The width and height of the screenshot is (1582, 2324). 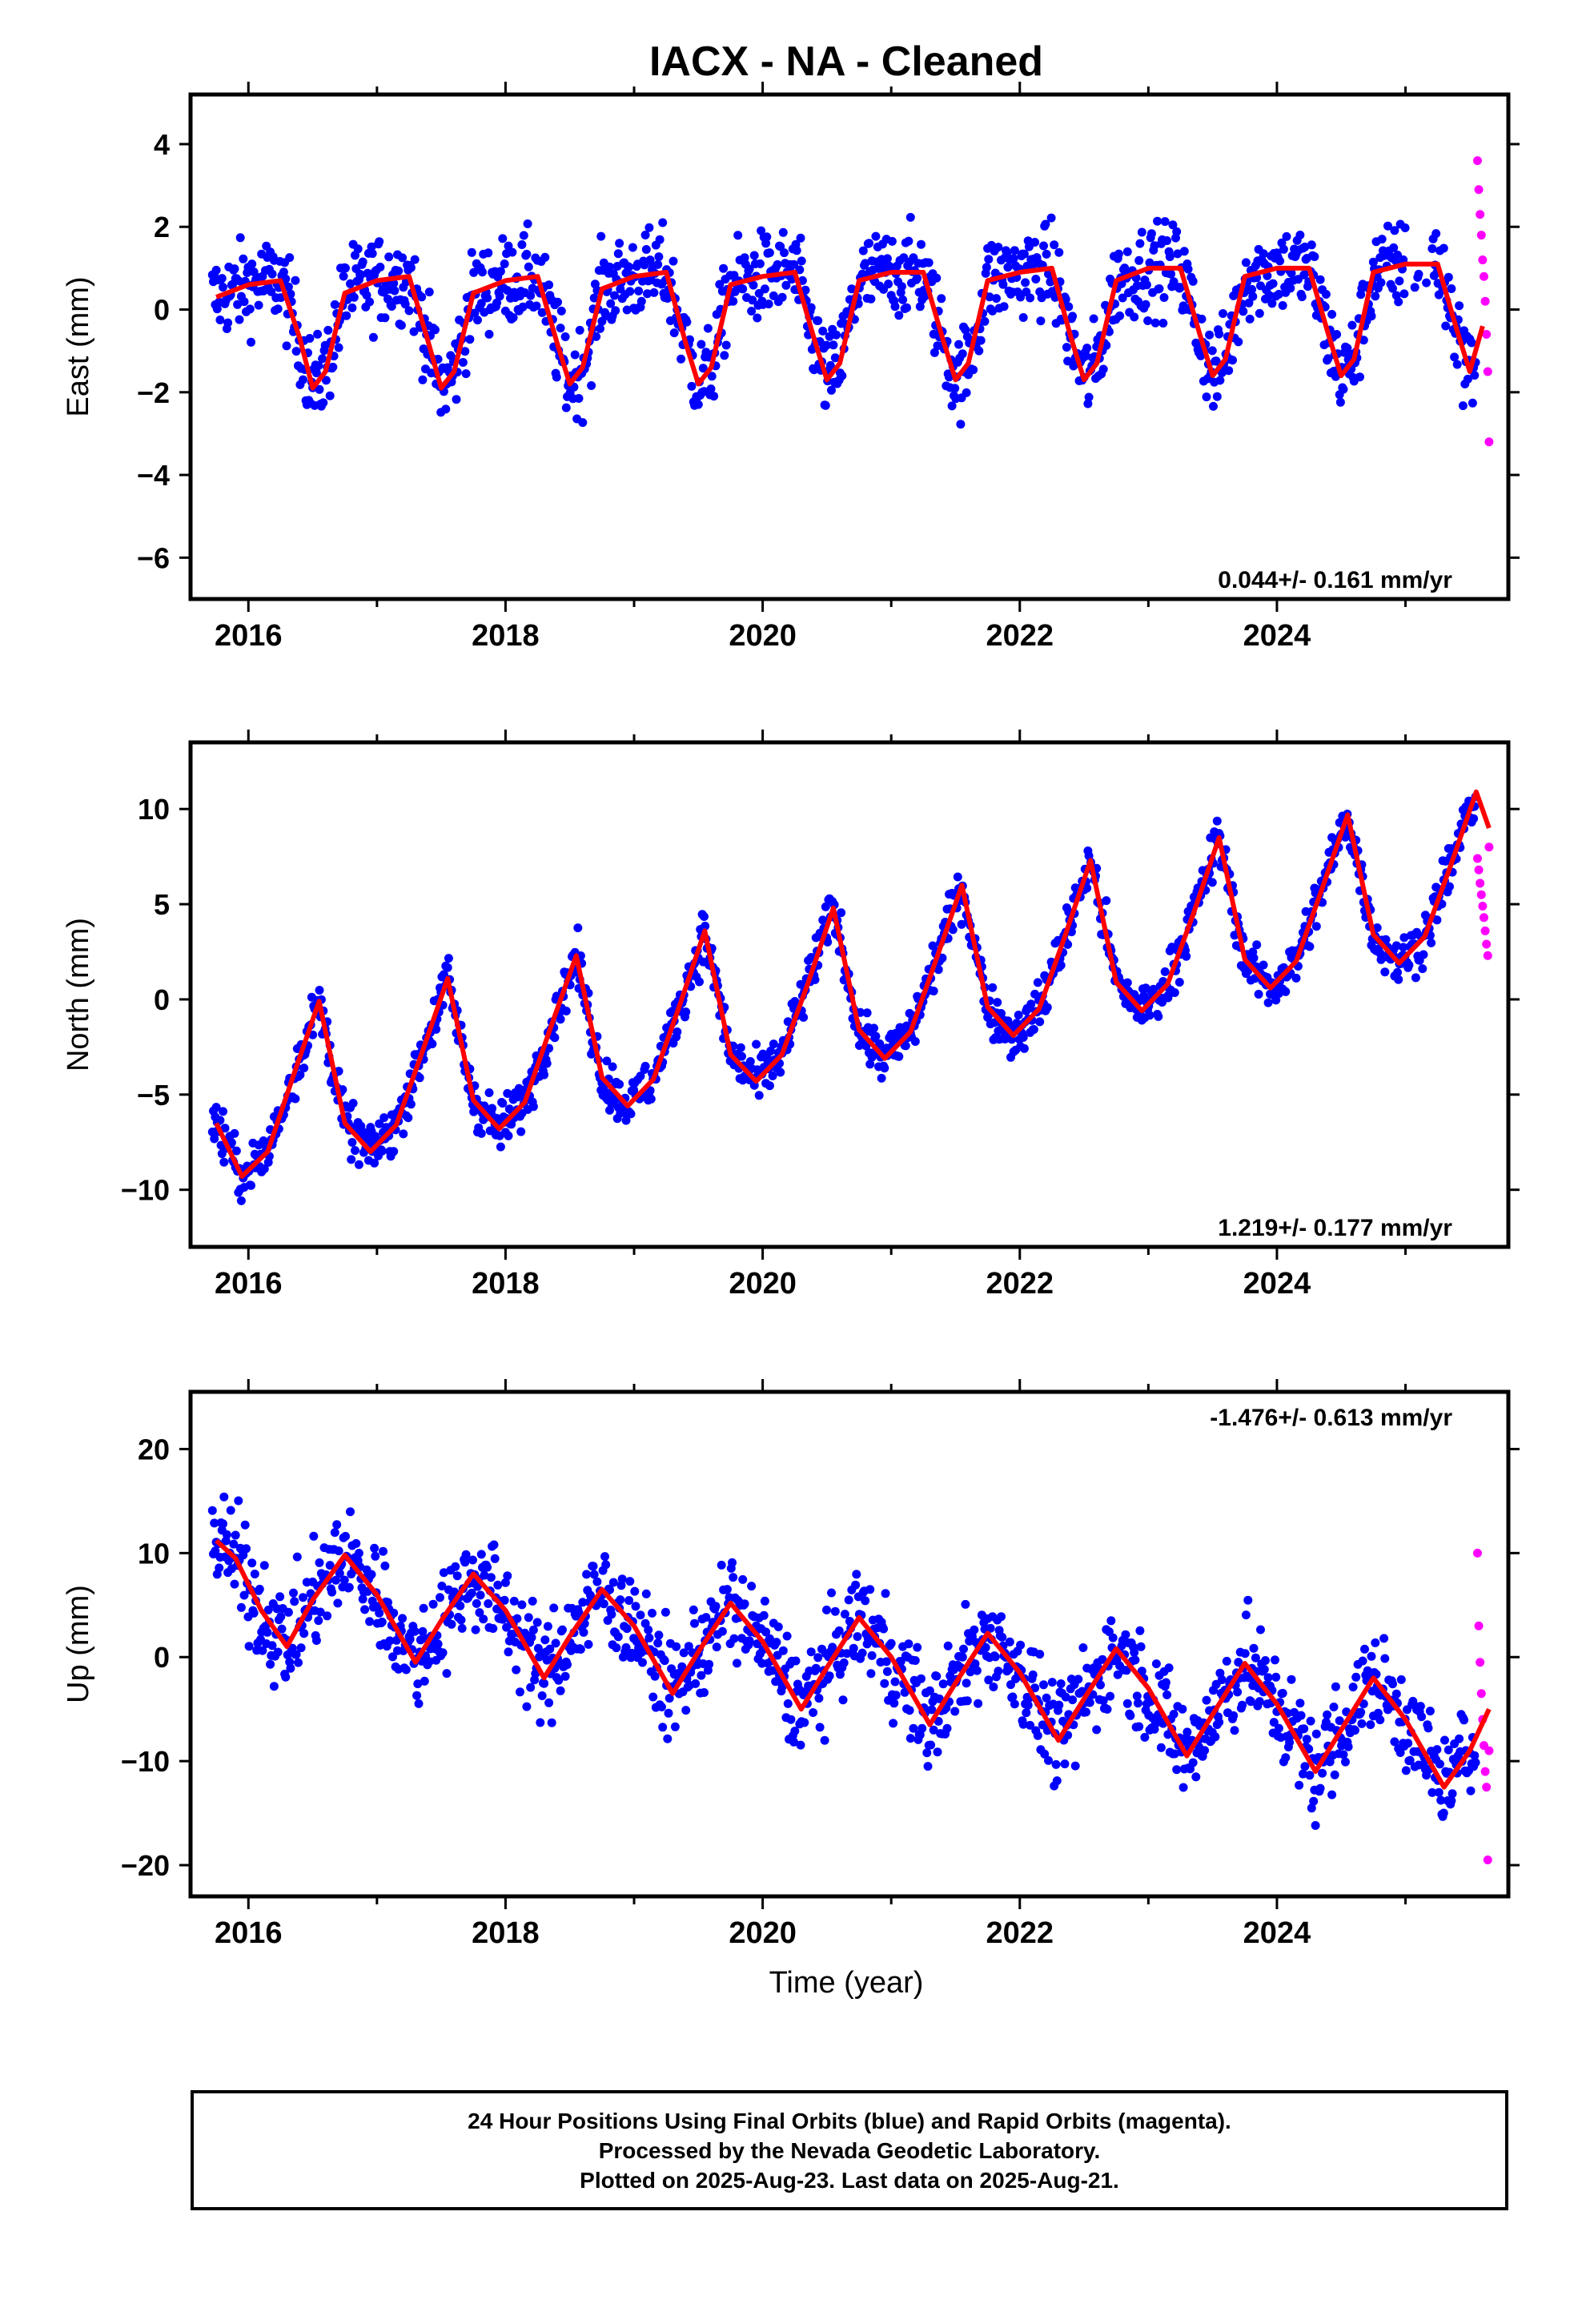 I want to click on x-tick-label: 2018, so click(x=506, y=1933).